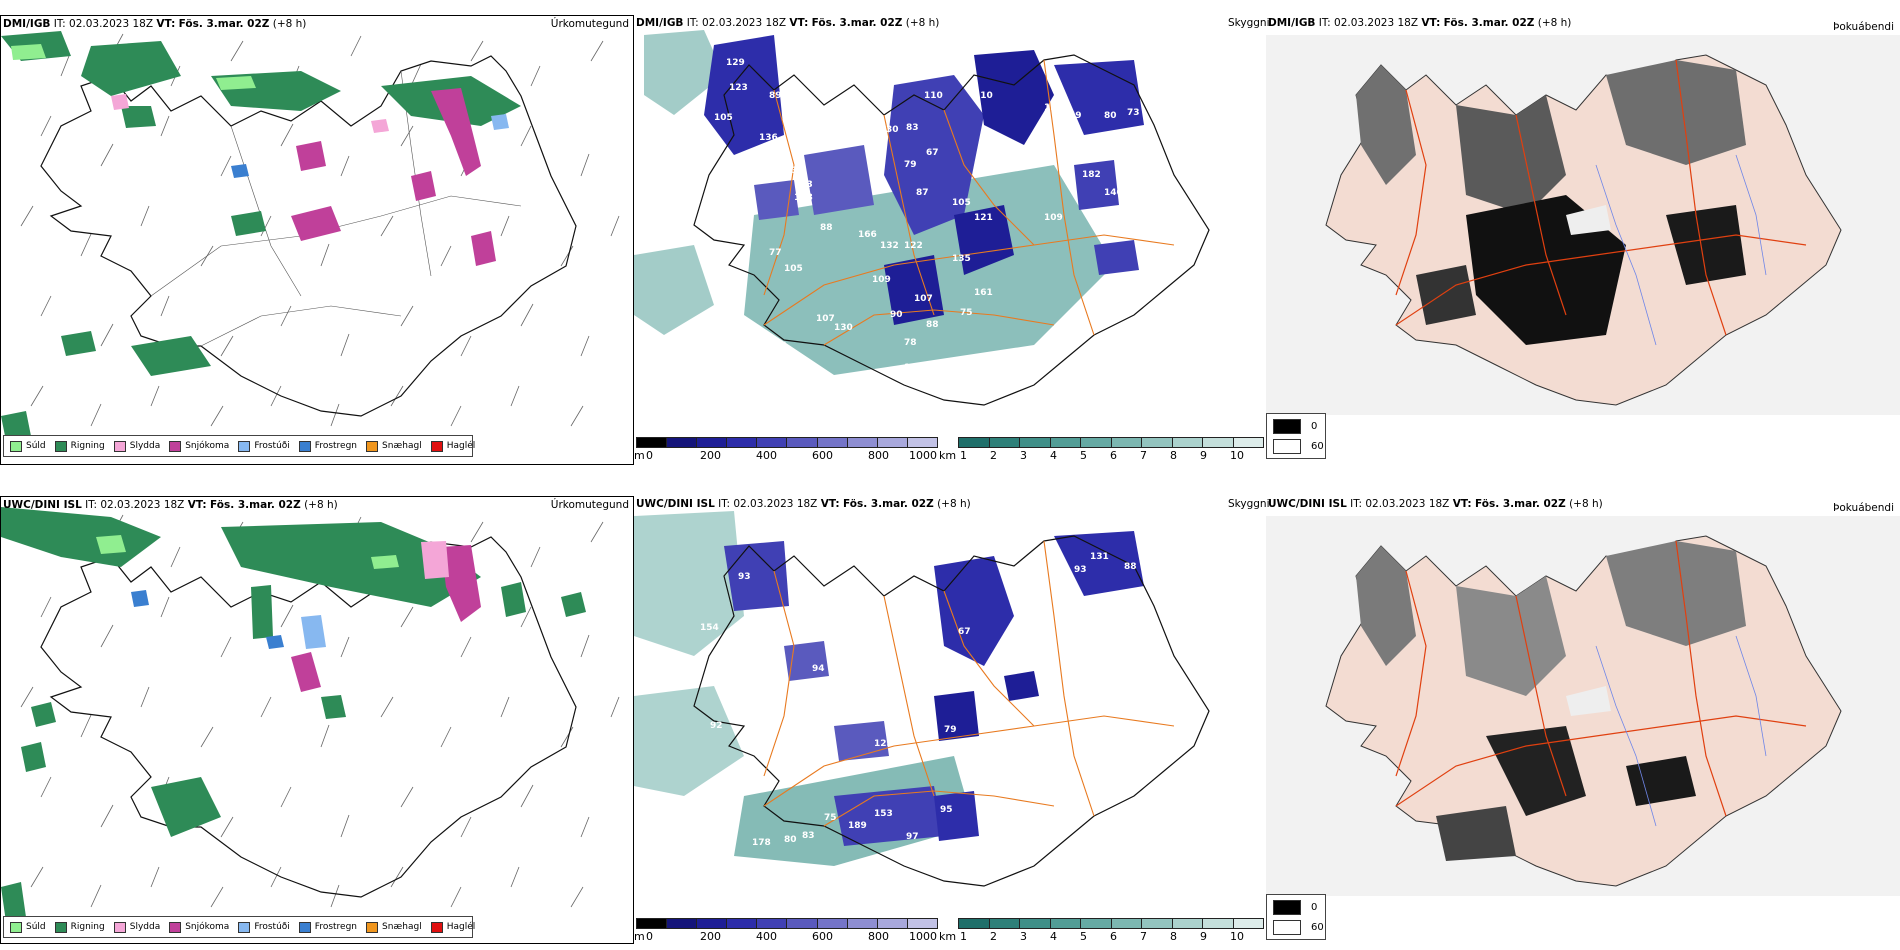 The width and height of the screenshot is (1900, 950). What do you see at coordinates (775, 96) in the screenshot?
I see `visibility-label: 89` at bounding box center [775, 96].